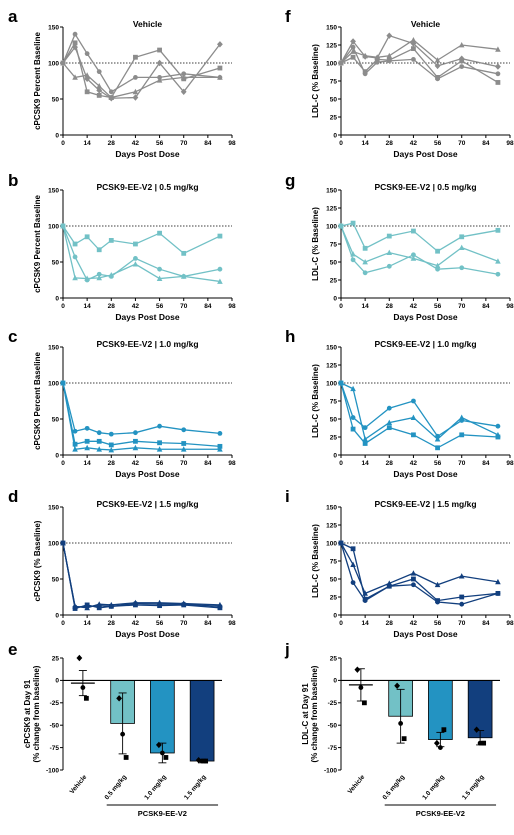 The image size is (514, 835). What do you see at coordinates (414, 306) in the screenshot?
I see `x-tick-label-g: 42` at bounding box center [414, 306].